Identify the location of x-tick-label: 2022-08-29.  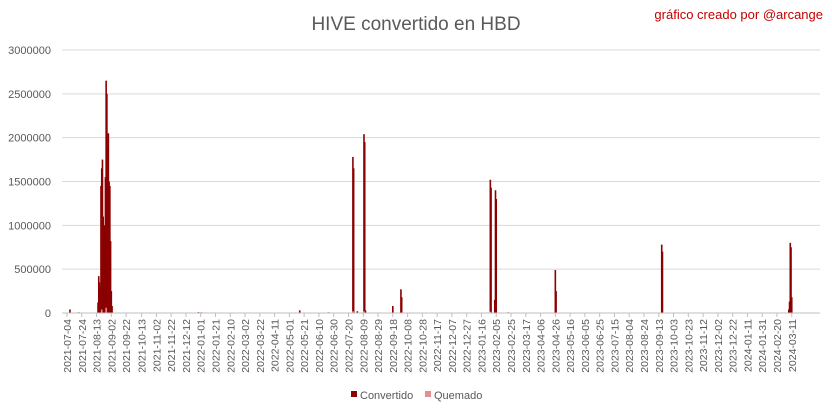
(379, 346).